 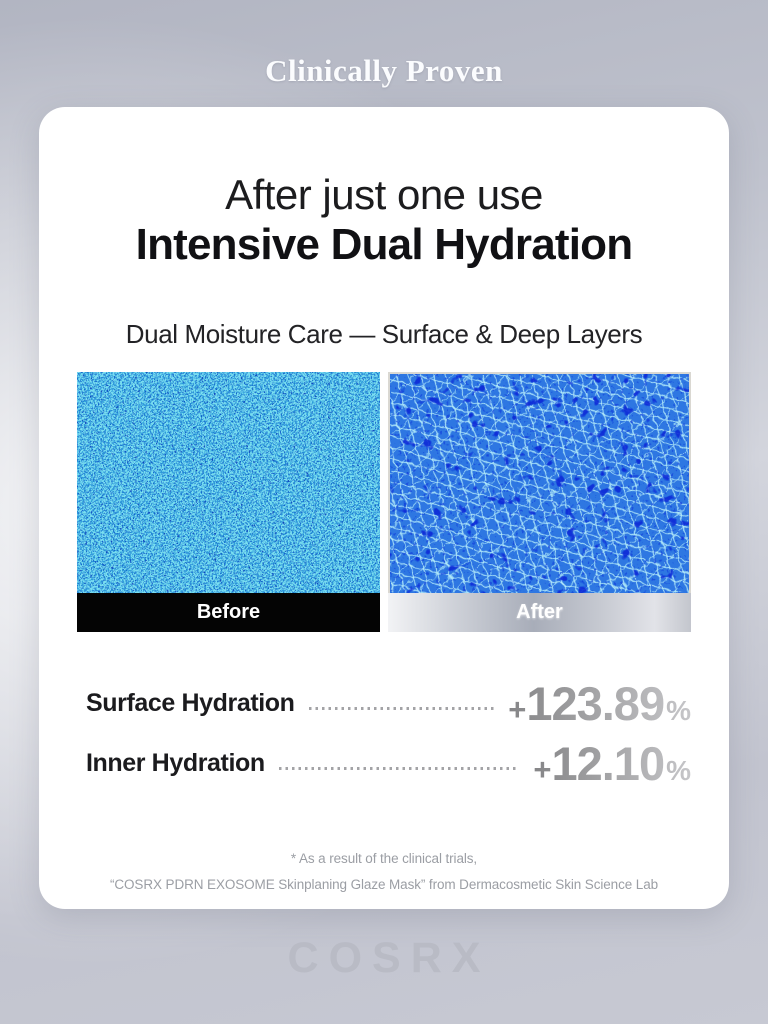 I want to click on stat-value: + 12.10 %, so click(x=612, y=763).